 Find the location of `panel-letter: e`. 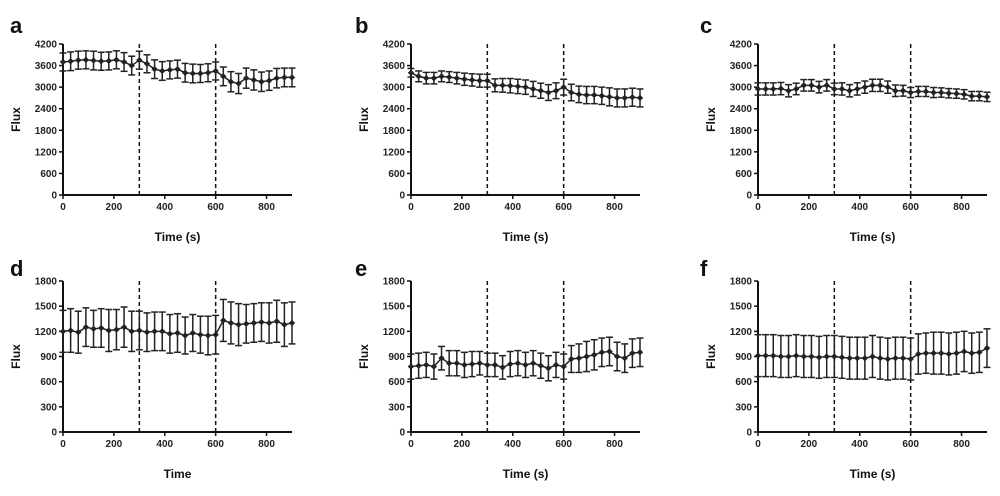

panel-letter: e is located at coordinates (361, 268).